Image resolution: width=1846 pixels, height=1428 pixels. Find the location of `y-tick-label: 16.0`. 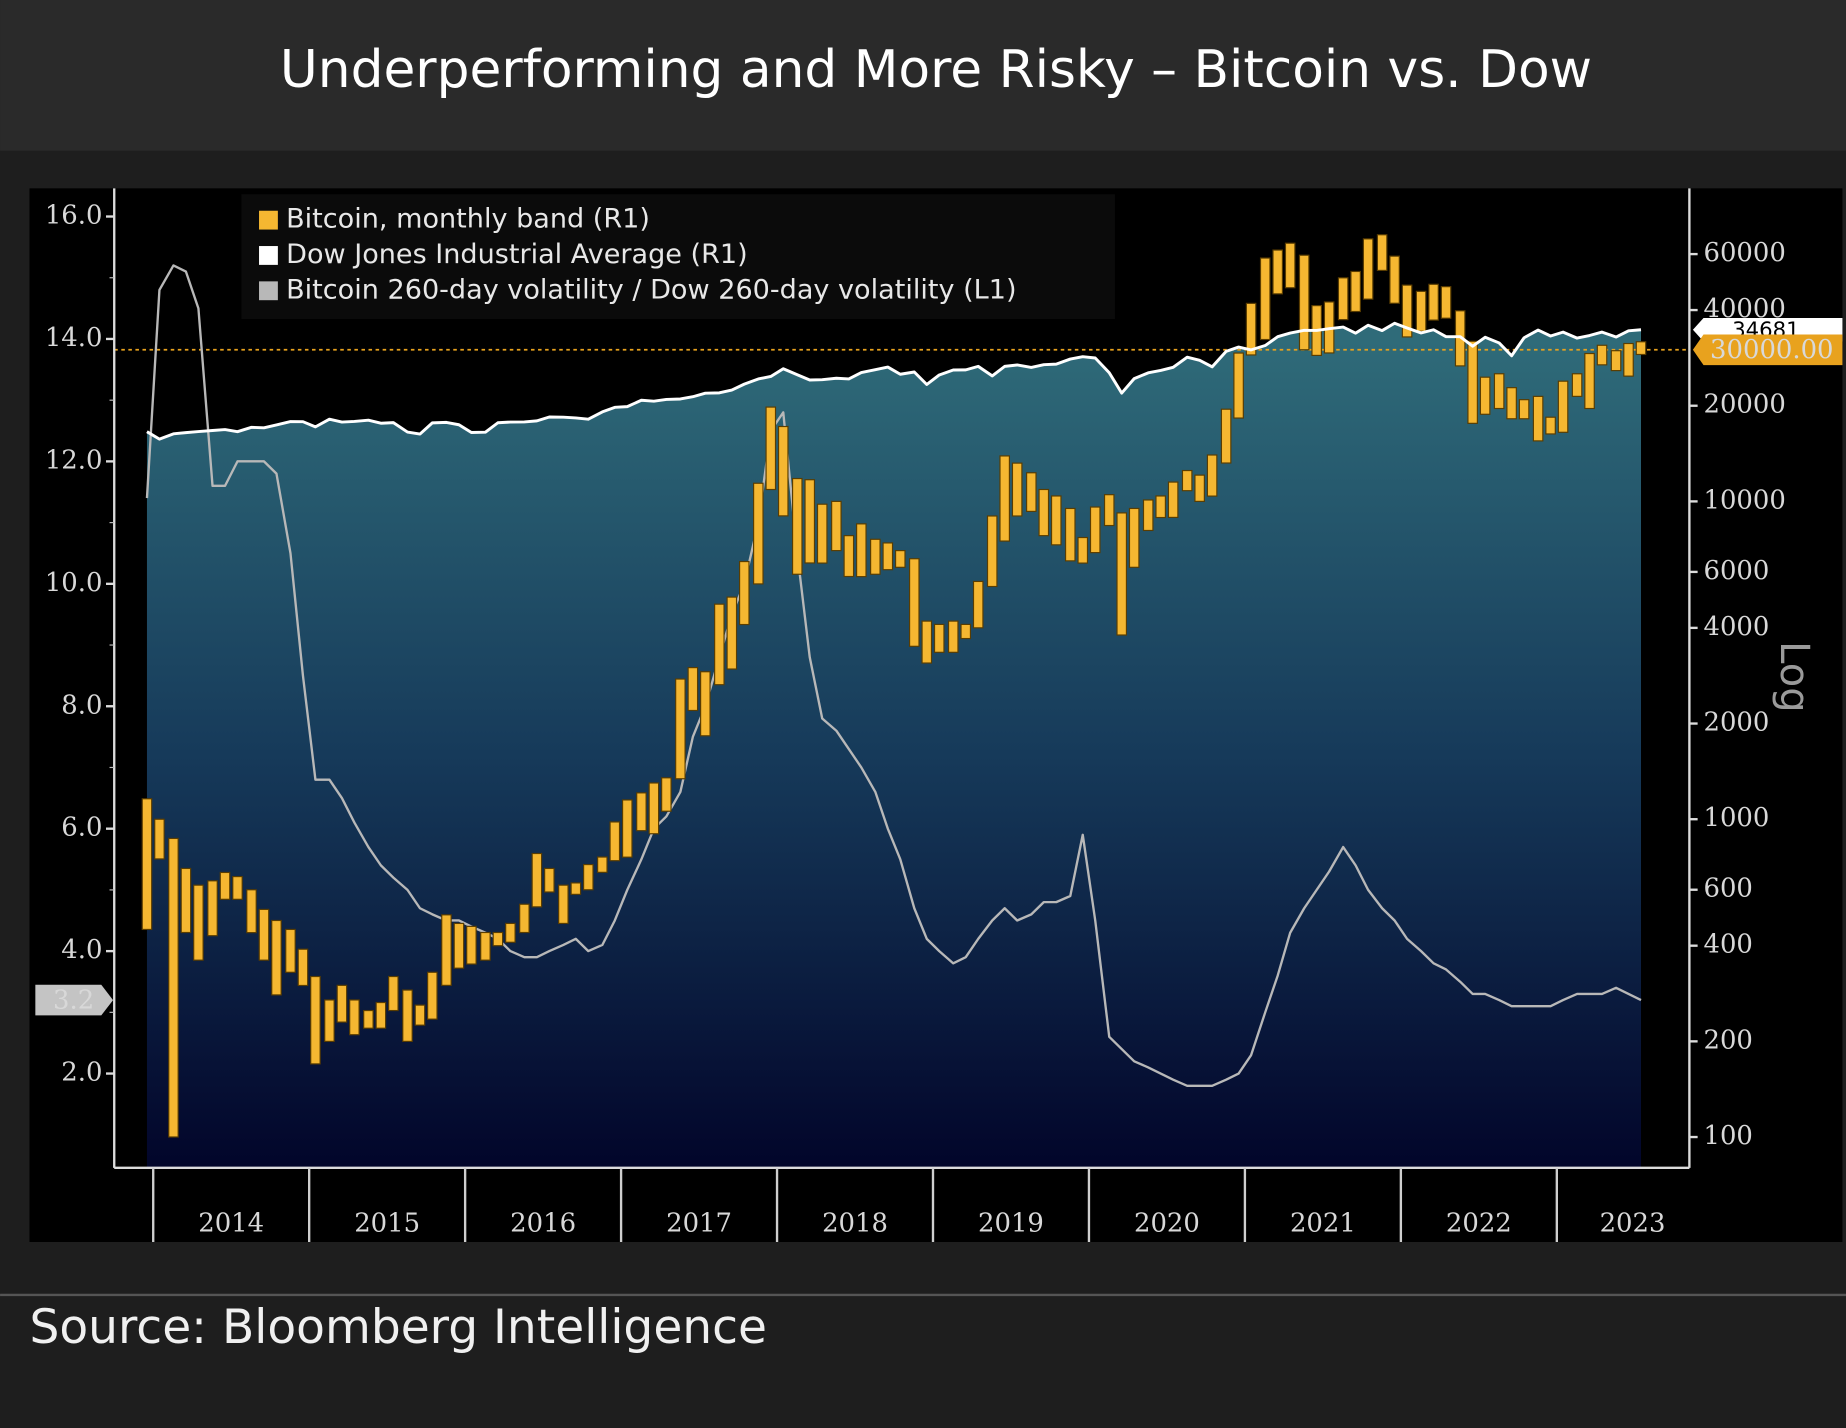

y-tick-label: 16.0 is located at coordinates (74, 216).